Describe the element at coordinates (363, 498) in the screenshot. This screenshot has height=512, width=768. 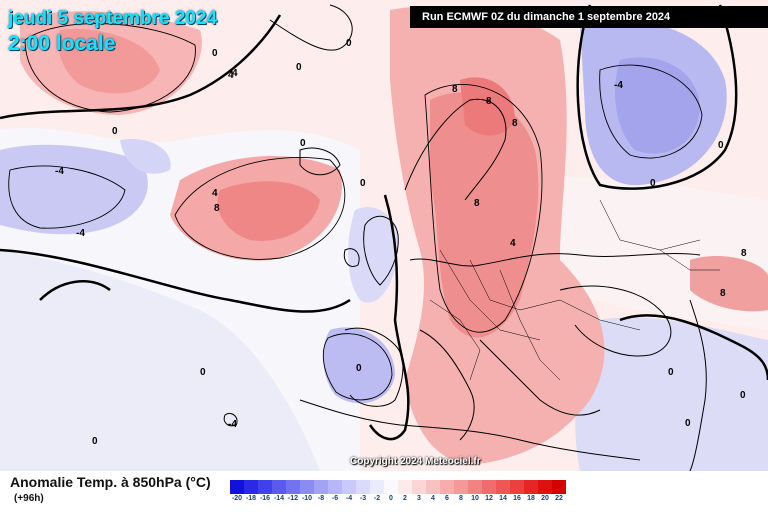
I see `legend-label: -3` at that location.